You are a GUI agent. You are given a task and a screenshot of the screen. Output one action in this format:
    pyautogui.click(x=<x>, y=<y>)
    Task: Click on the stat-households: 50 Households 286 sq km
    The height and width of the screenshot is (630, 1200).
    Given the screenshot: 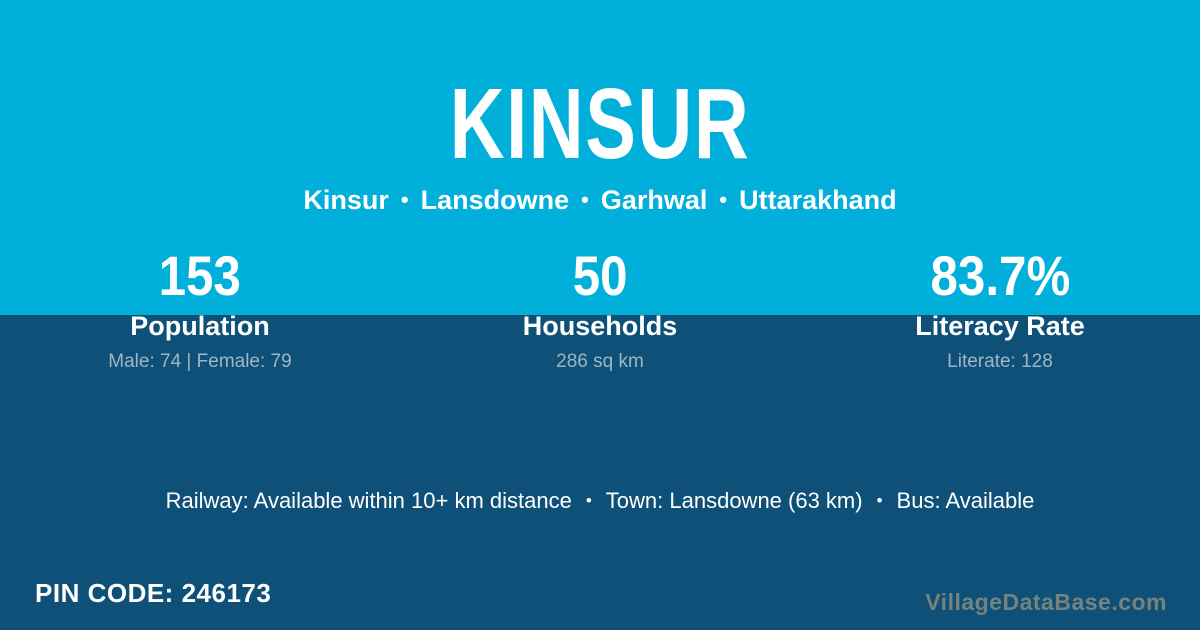 What is the action you would take?
    pyautogui.click(x=600, y=310)
    